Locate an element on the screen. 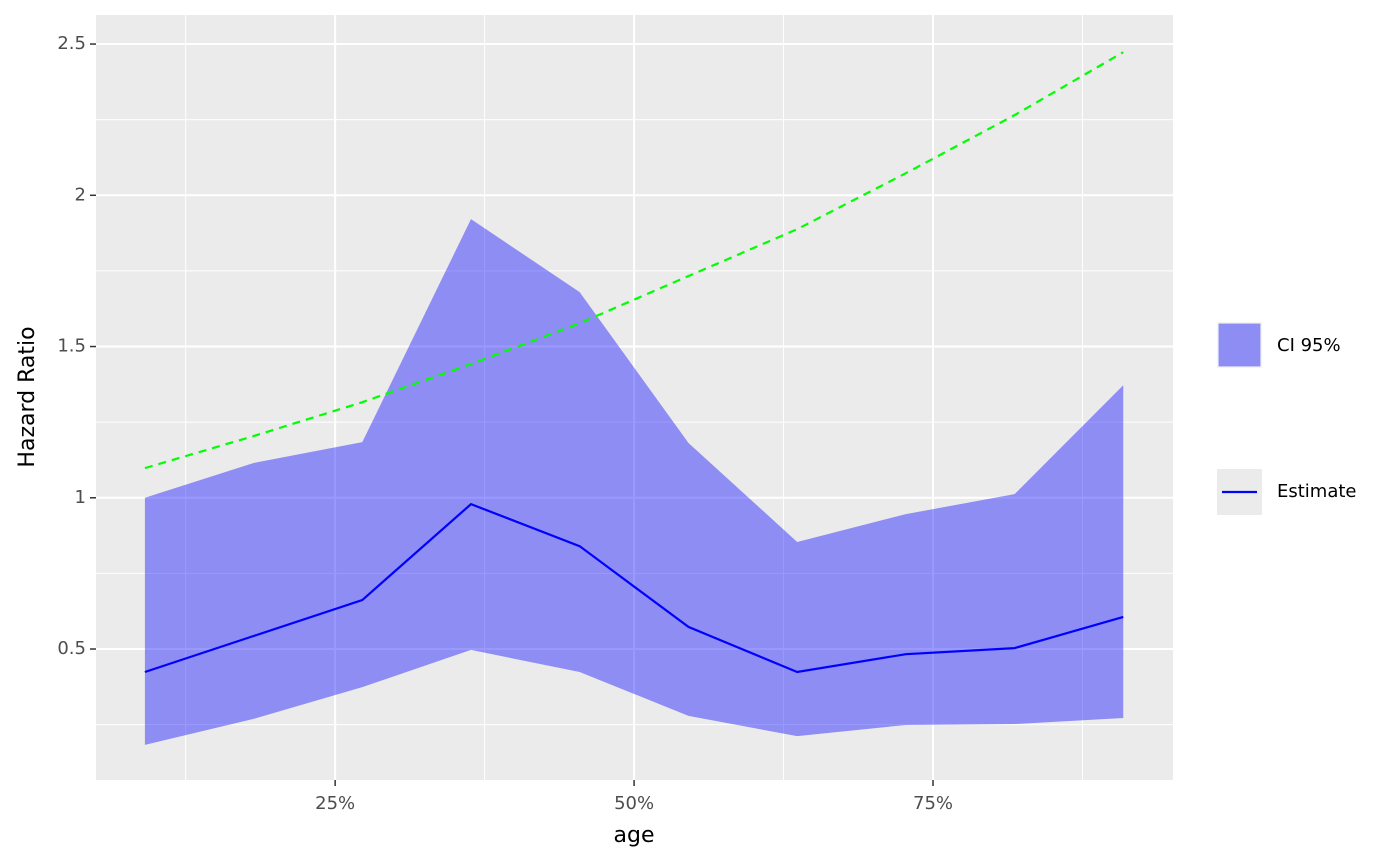 This screenshot has width=1400, height=866. legend-label: CI 95% is located at coordinates (1309, 345).